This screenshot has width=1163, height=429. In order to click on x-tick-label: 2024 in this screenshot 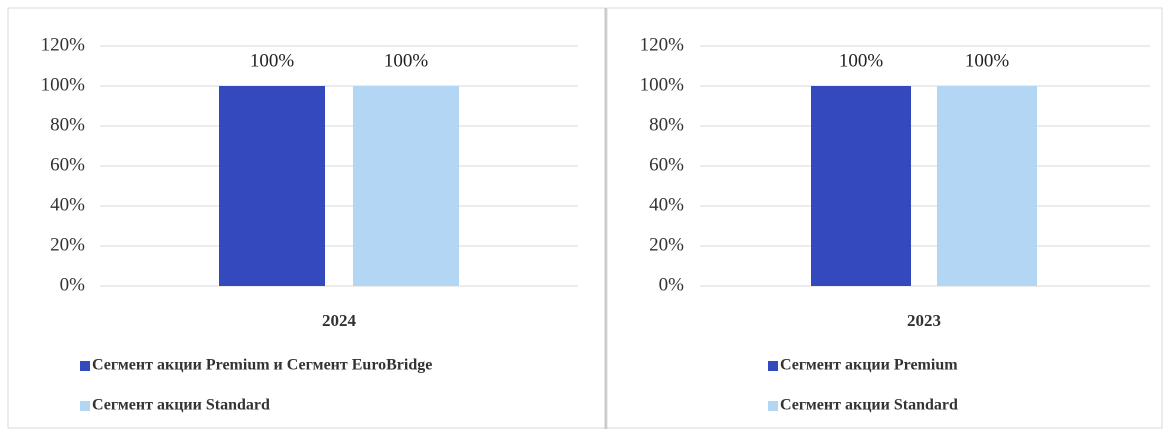, I will do `click(339, 320)`.